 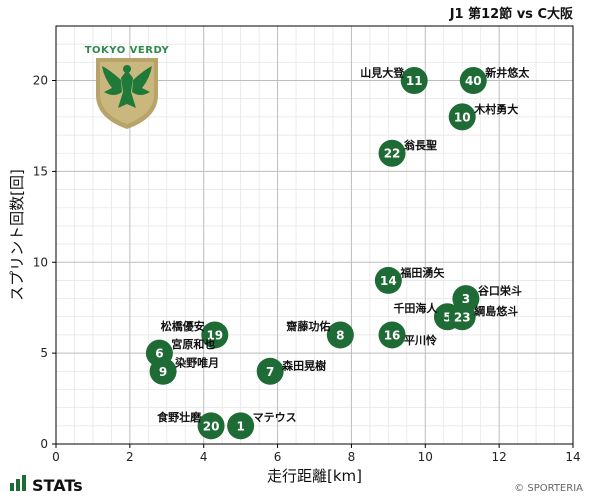 I want to click on player-name-label: 山見大登, so click(x=382, y=73).